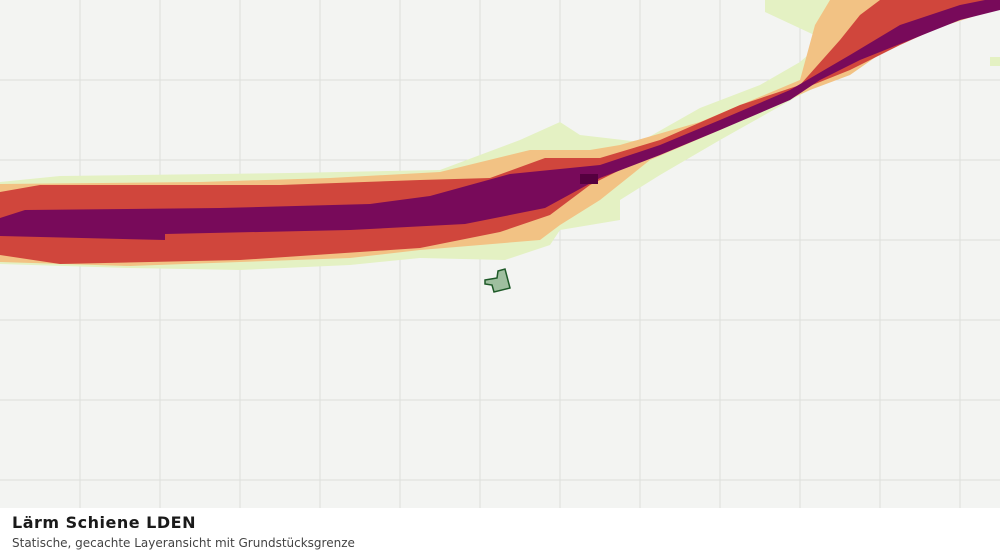 The width and height of the screenshot is (1000, 560). What do you see at coordinates (589, 179) in the screenshot?
I see `noise-zone-extreme` at bounding box center [589, 179].